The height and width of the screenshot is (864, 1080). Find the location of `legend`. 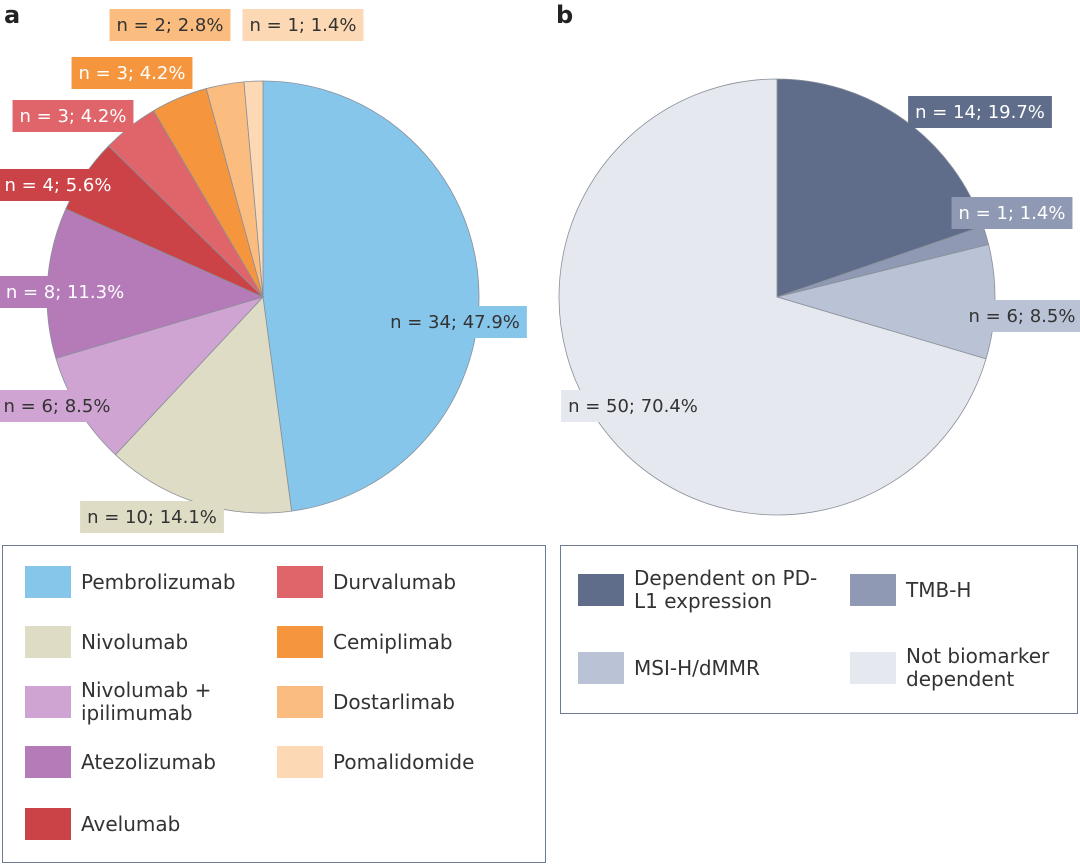

legend is located at coordinates (819, 629).